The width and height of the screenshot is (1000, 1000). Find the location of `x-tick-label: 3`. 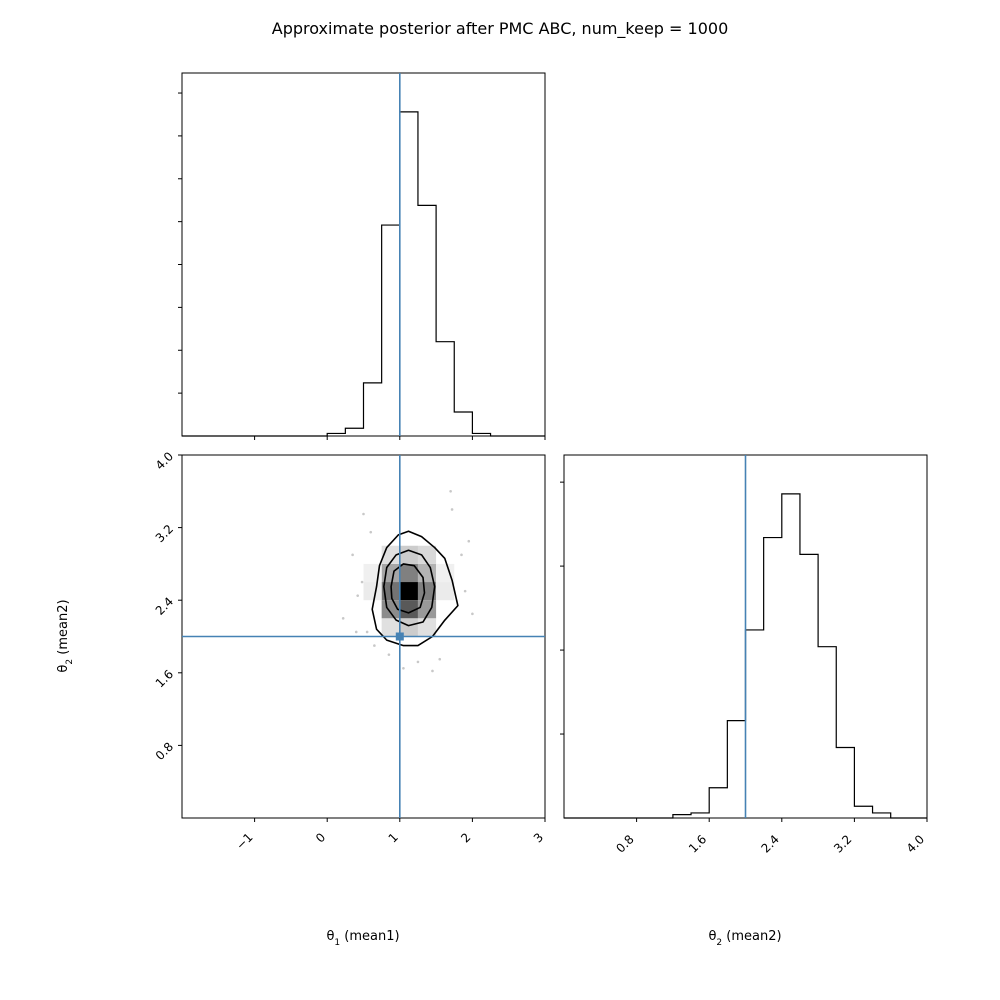

x-tick-label: 3 is located at coordinates (538, 837).